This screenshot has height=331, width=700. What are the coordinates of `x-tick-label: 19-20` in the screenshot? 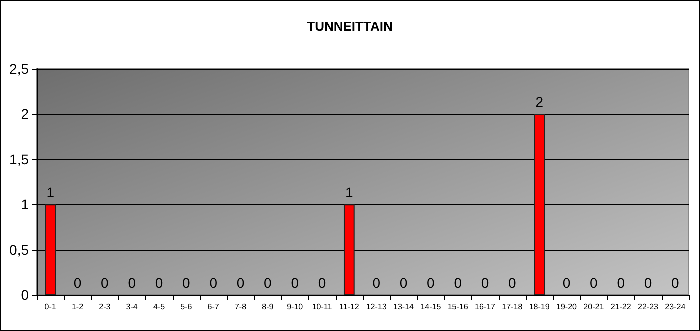 It's located at (567, 307).